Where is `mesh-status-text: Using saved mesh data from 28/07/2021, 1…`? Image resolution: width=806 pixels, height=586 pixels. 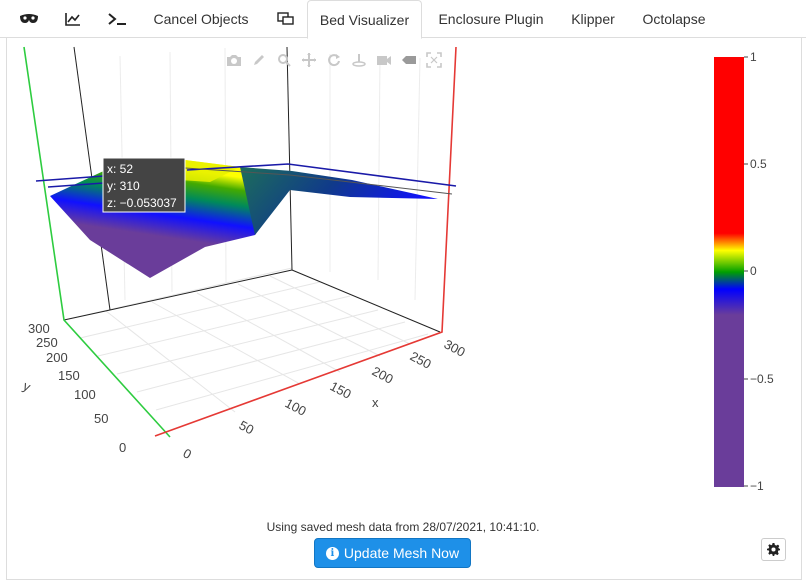
mesh-status-text: Using saved mesh data from 28/07/2021, 1… is located at coordinates (403, 527).